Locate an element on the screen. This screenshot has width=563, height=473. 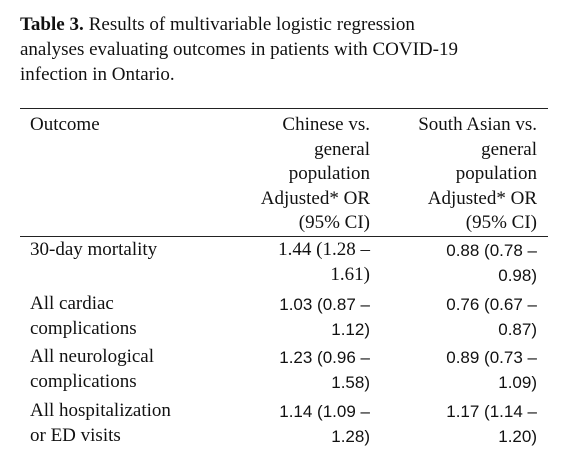
value-cell: 1.12) is located at coordinates (350, 329).